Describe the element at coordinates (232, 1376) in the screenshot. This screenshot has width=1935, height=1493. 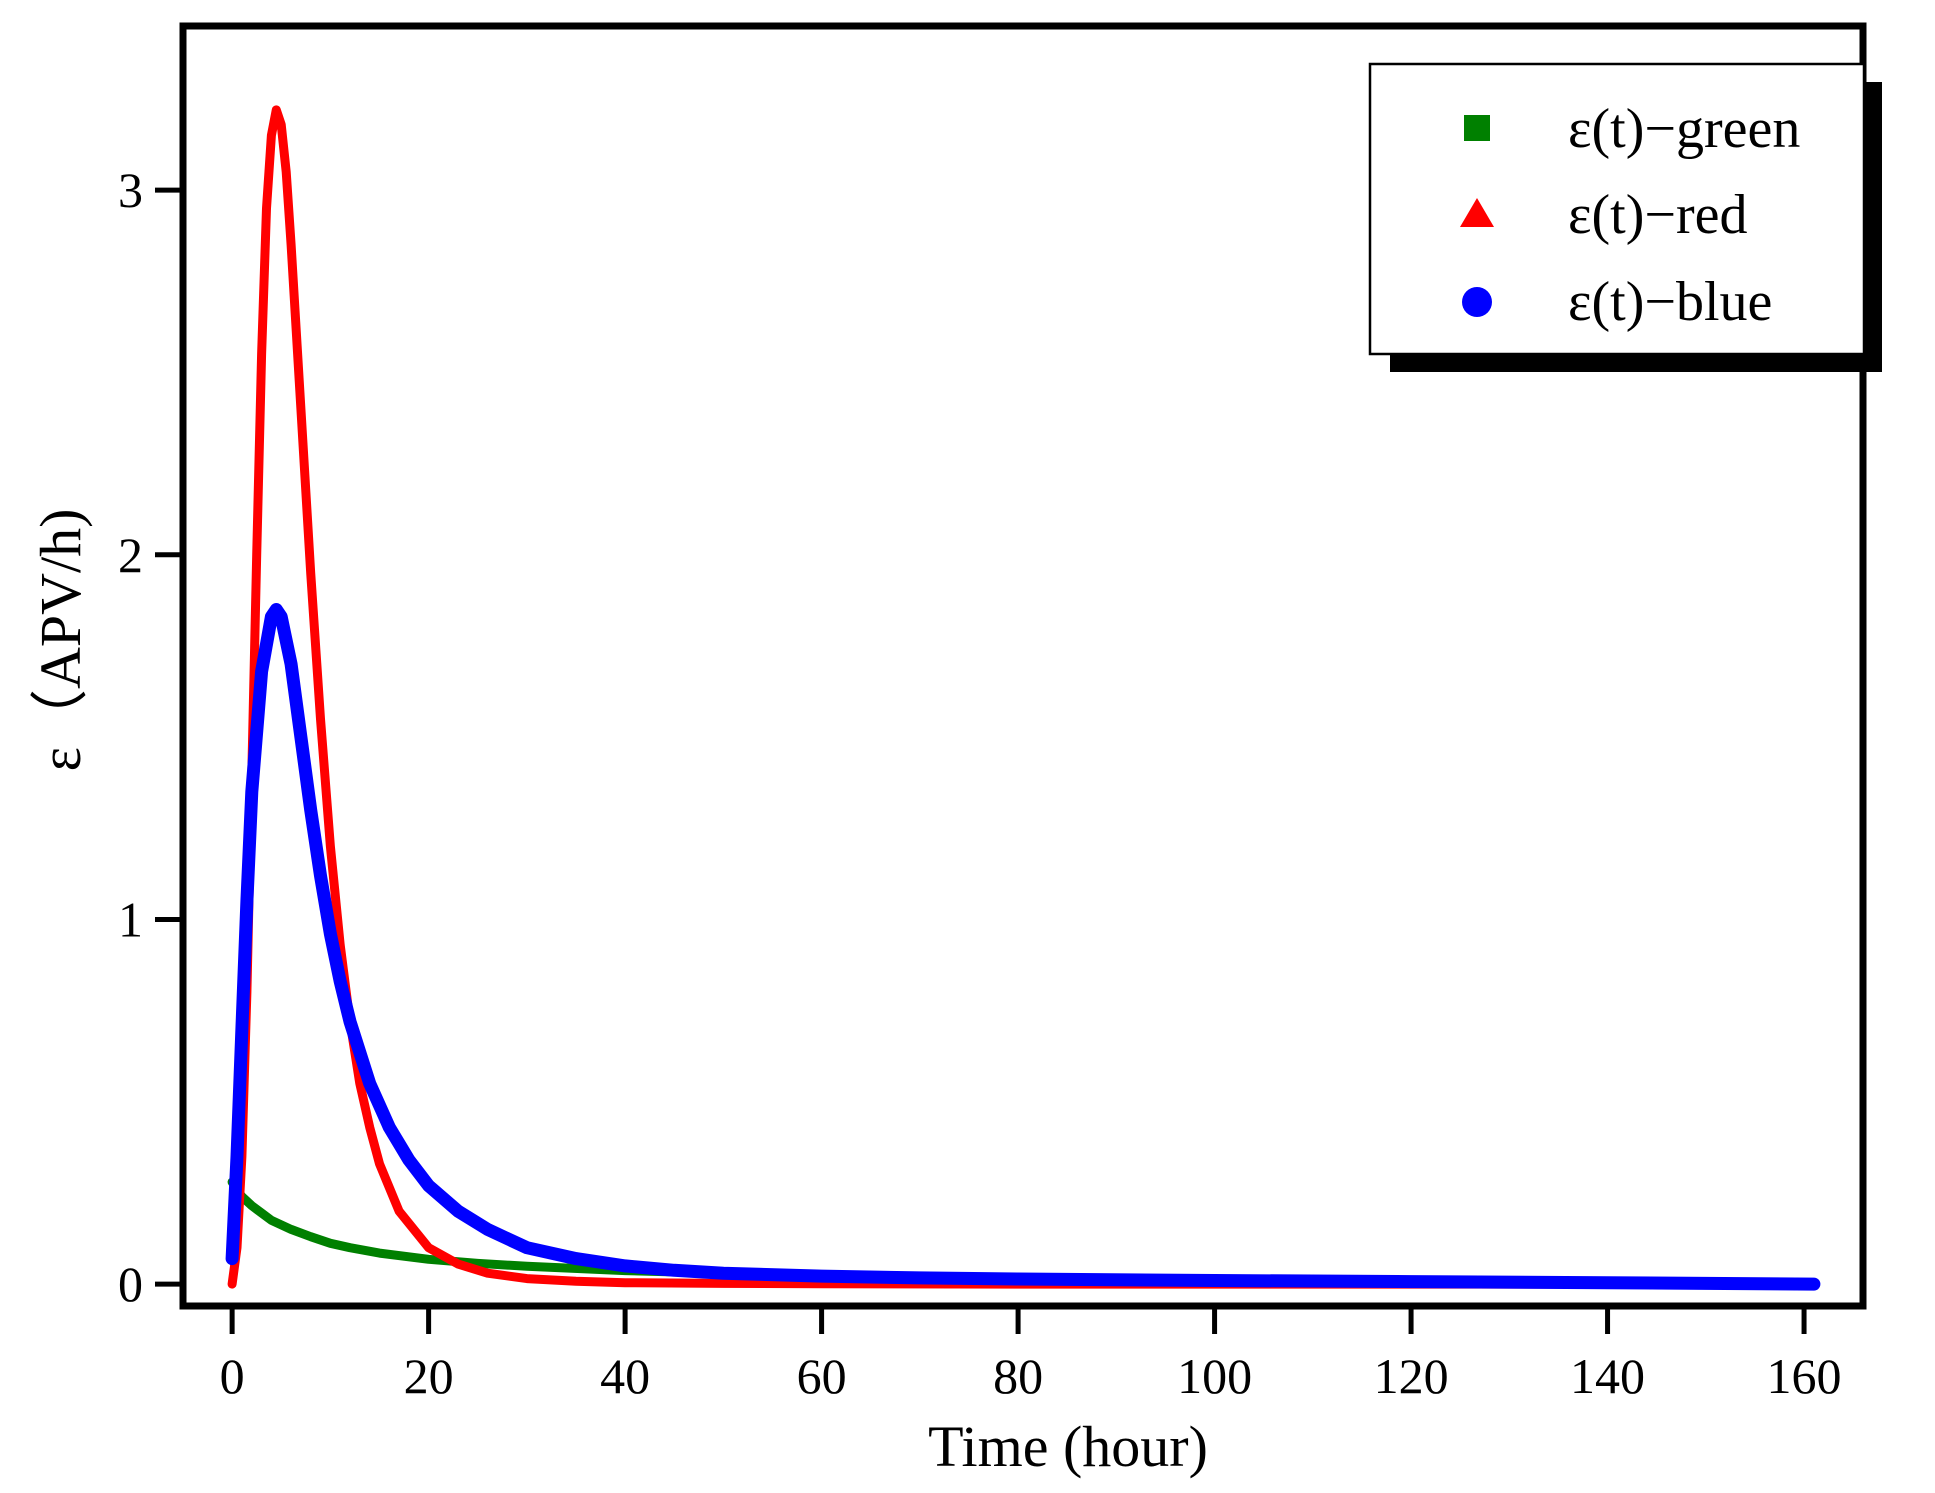
I see `x-tick-label: 0` at that location.